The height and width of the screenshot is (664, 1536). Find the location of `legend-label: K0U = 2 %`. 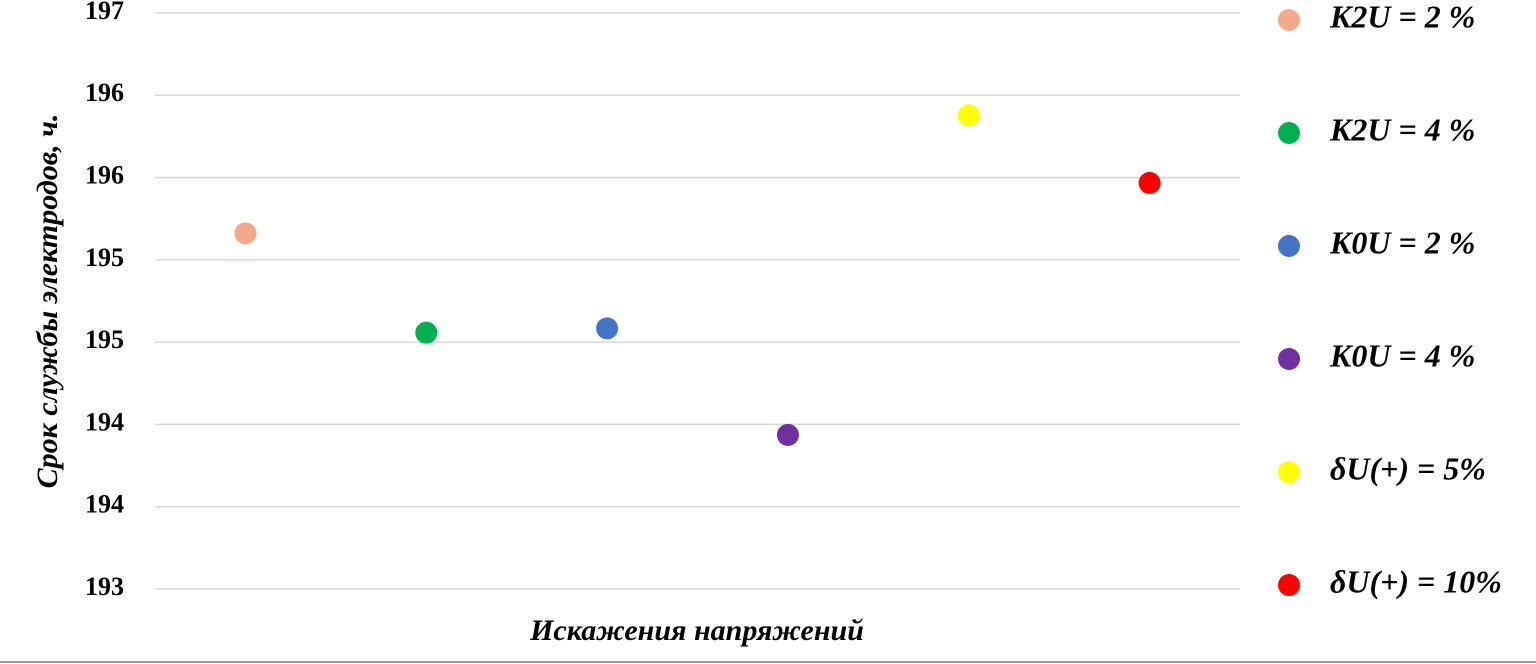

legend-label: K0U = 2 % is located at coordinates (1402, 242).